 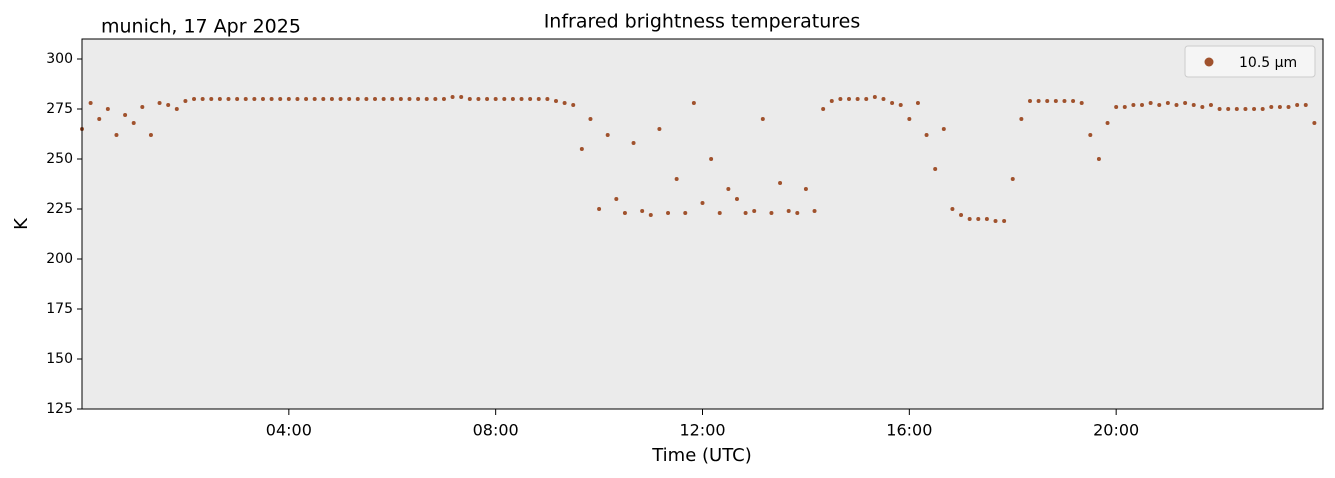 I want to click on x-tick-label: 16:00, so click(x=909, y=430).